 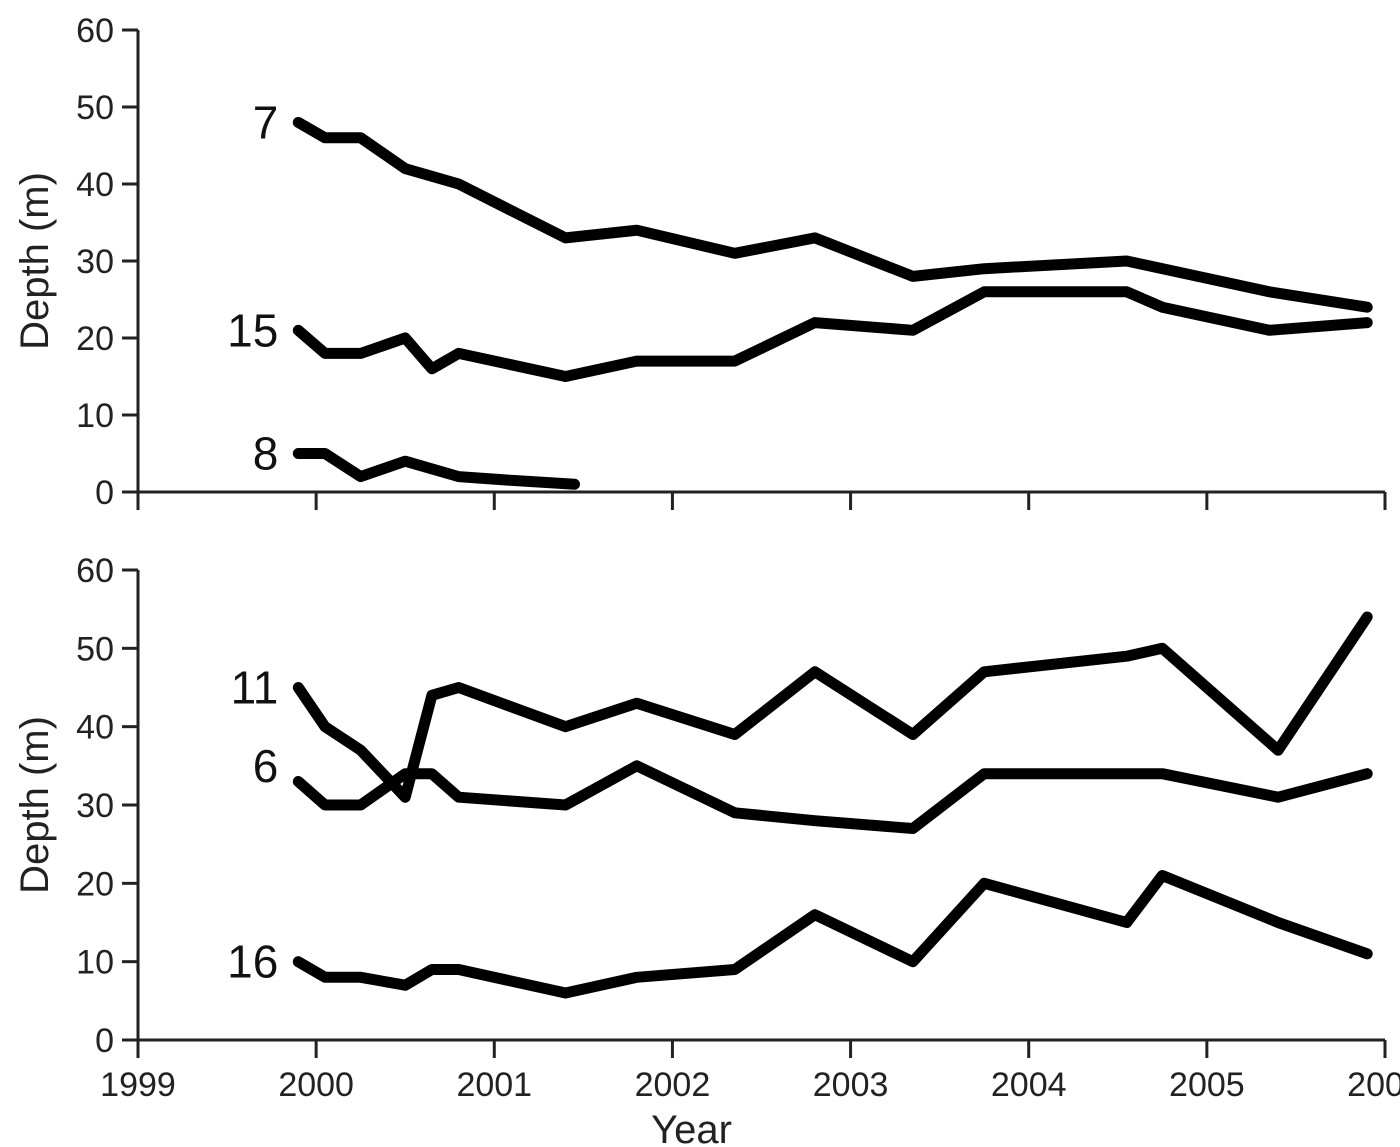 I want to click on x-tick-label: 2002, so click(x=673, y=1085).